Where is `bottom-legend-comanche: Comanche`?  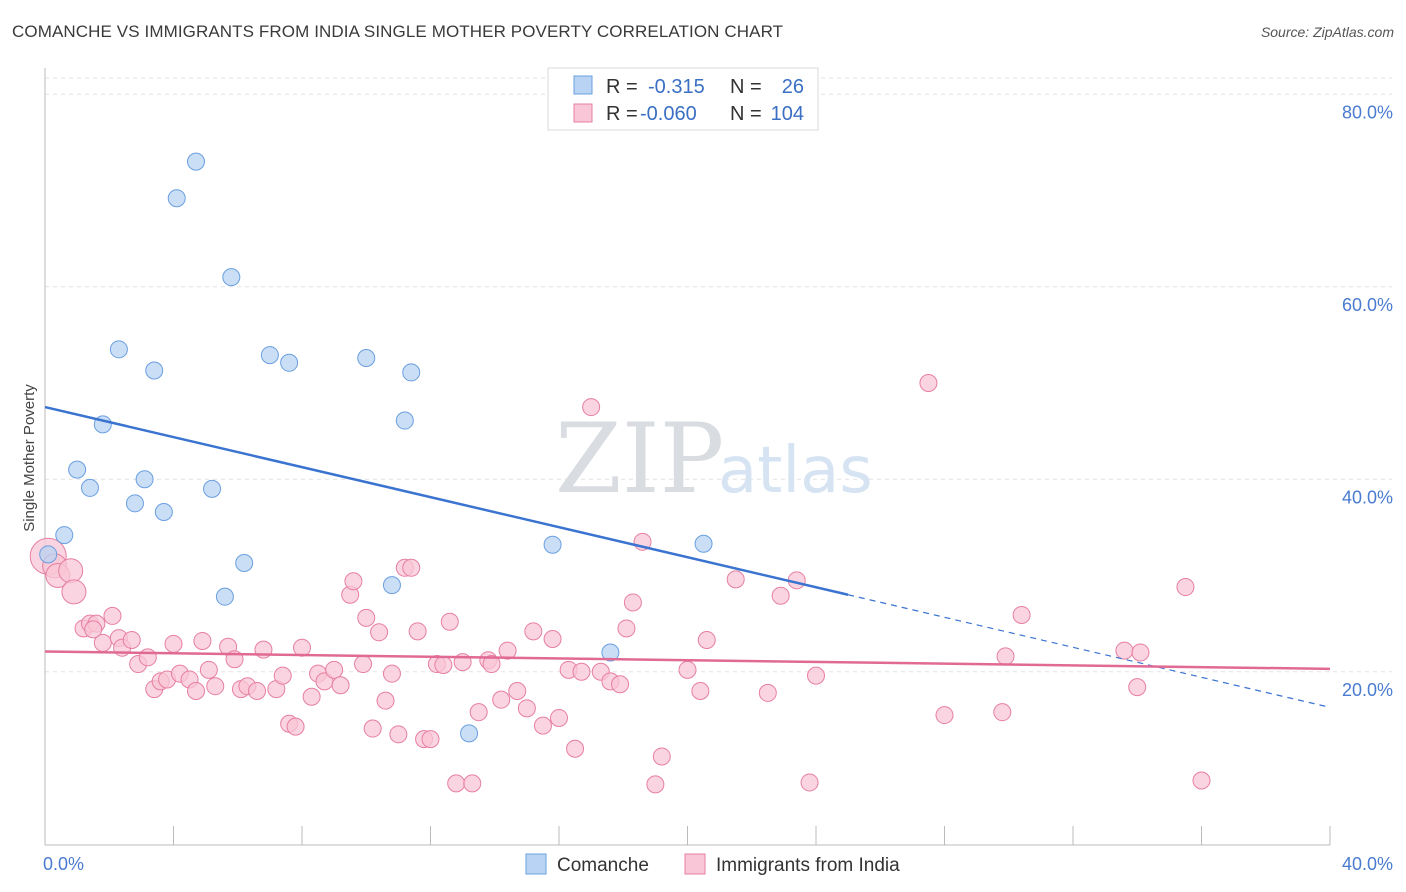 bottom-legend-comanche: Comanche is located at coordinates (603, 865).